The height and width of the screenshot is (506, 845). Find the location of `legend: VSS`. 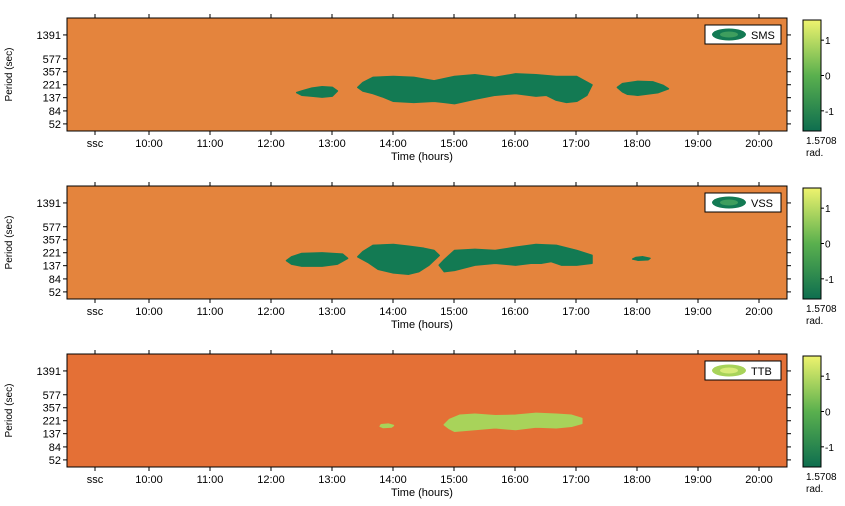

legend: VSS is located at coordinates (743, 202).